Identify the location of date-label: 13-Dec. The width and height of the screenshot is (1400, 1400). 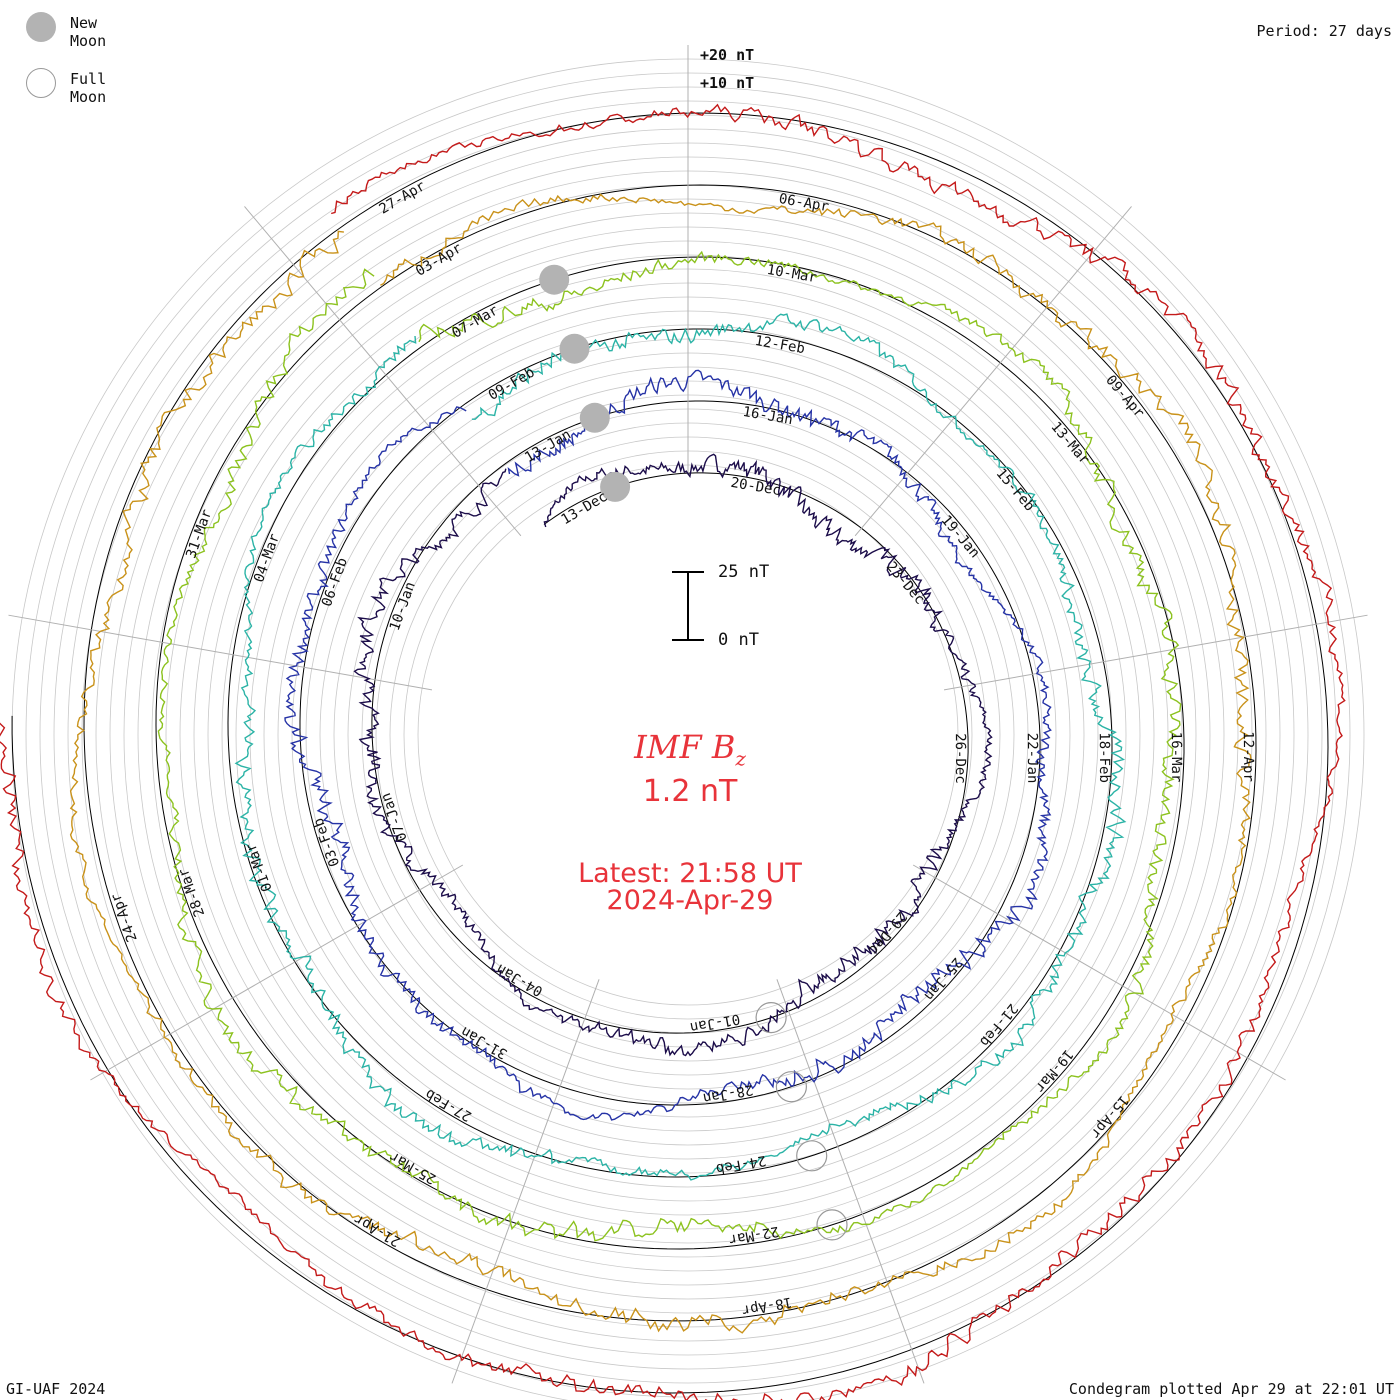
(585, 508).